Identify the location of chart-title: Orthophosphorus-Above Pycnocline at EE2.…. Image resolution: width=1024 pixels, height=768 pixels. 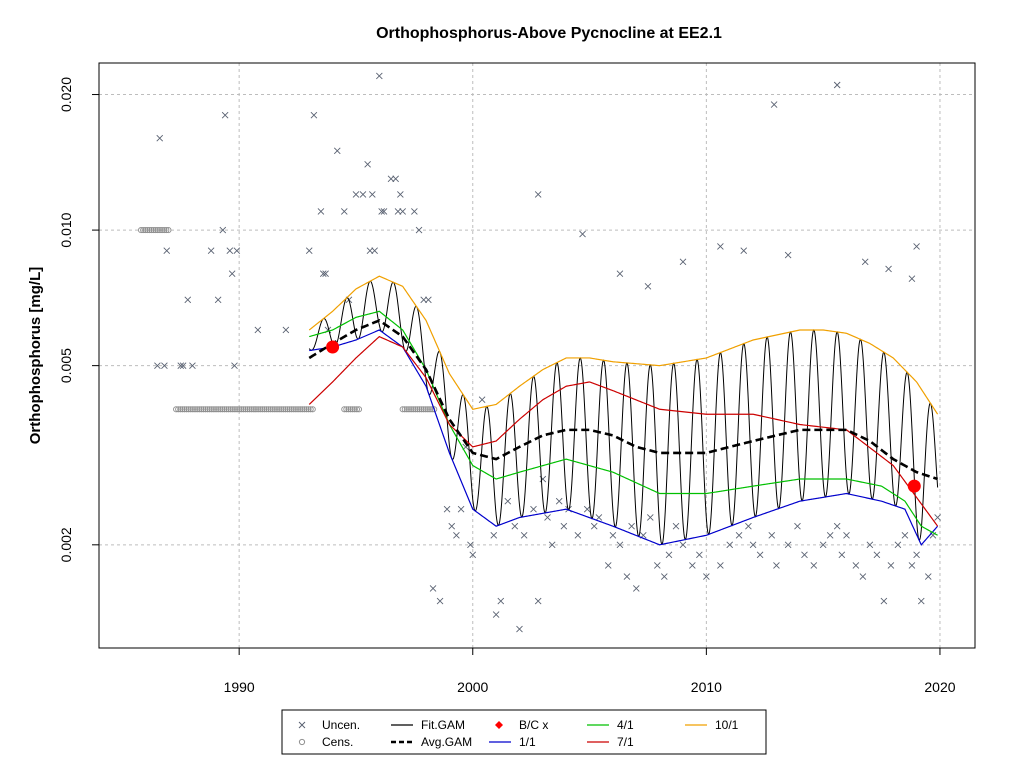
(549, 33).